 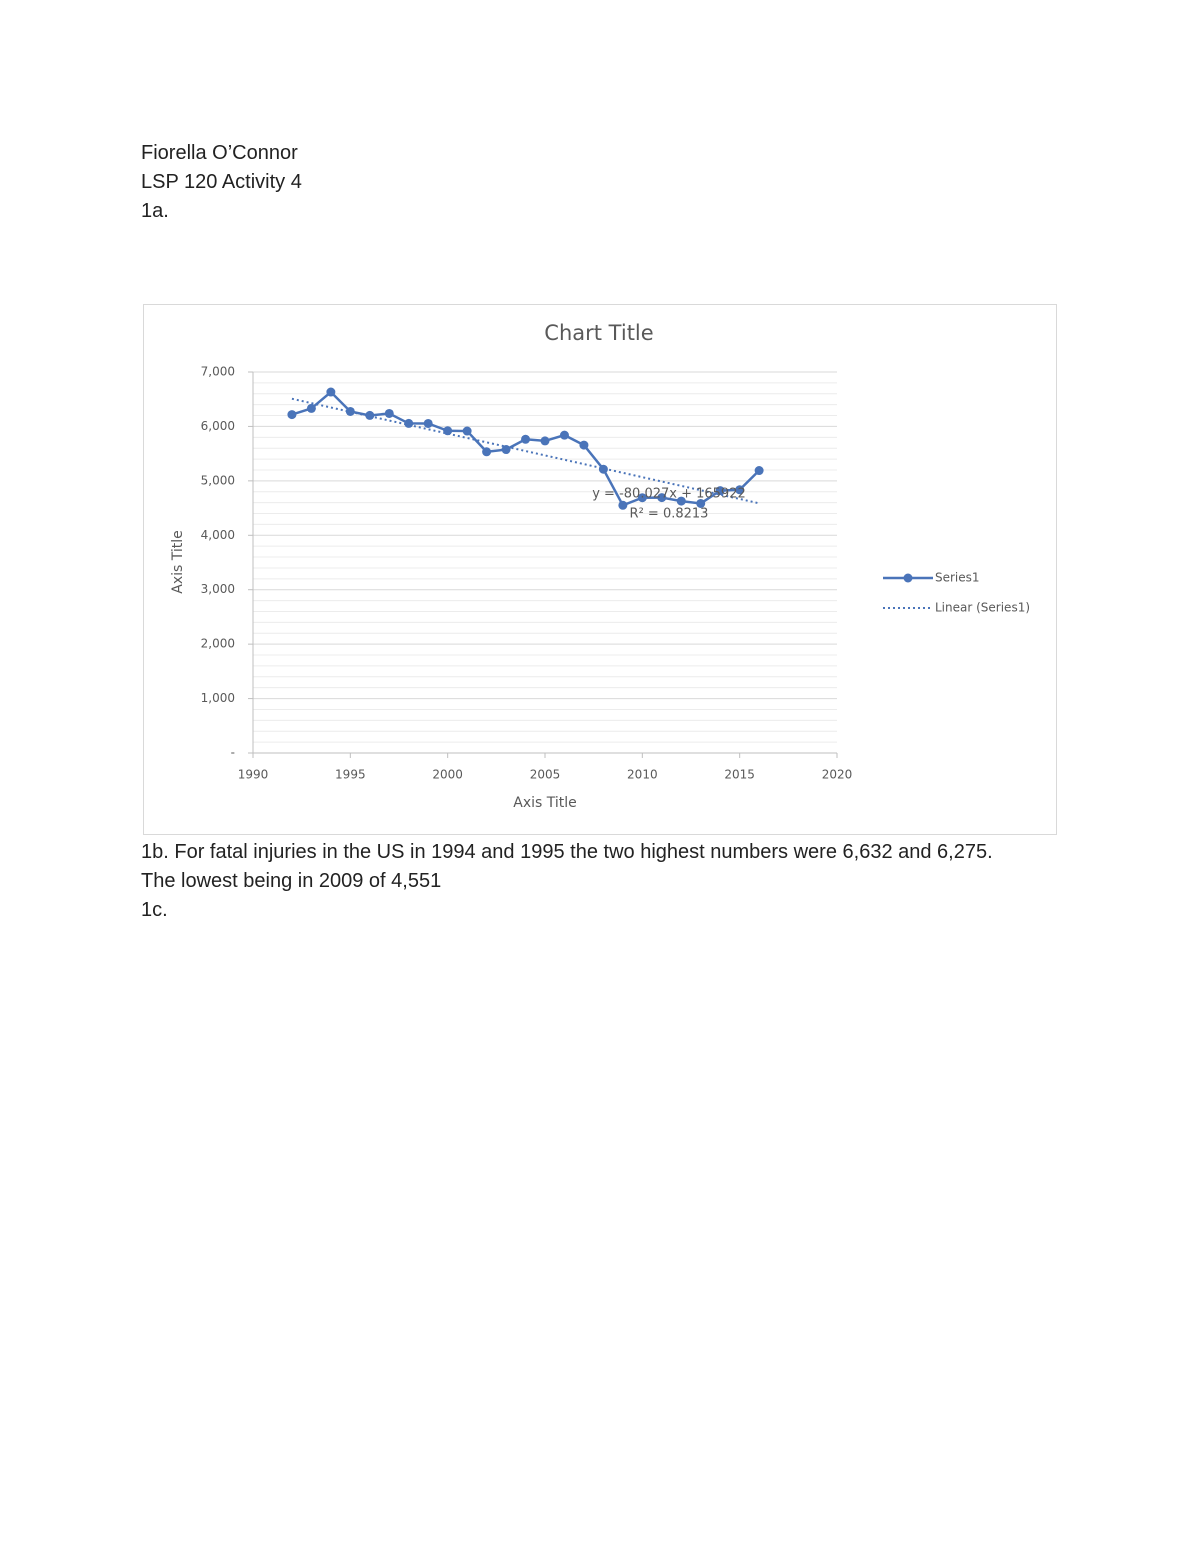 I want to click on y-tick-label: 7,000, so click(x=218, y=372).